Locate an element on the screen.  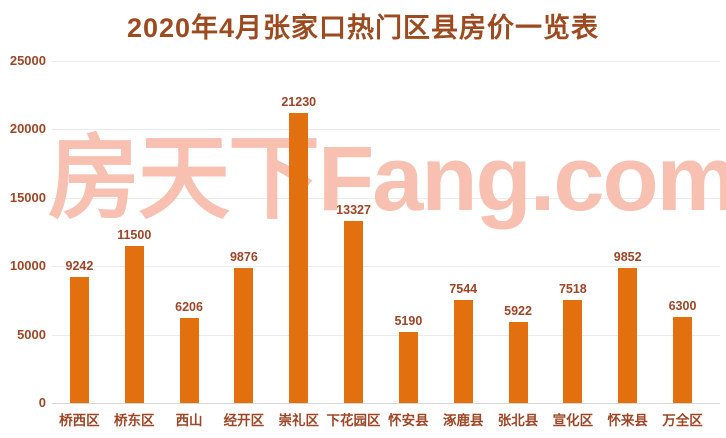
bar-value-label: 9242 is located at coordinates (79, 265).